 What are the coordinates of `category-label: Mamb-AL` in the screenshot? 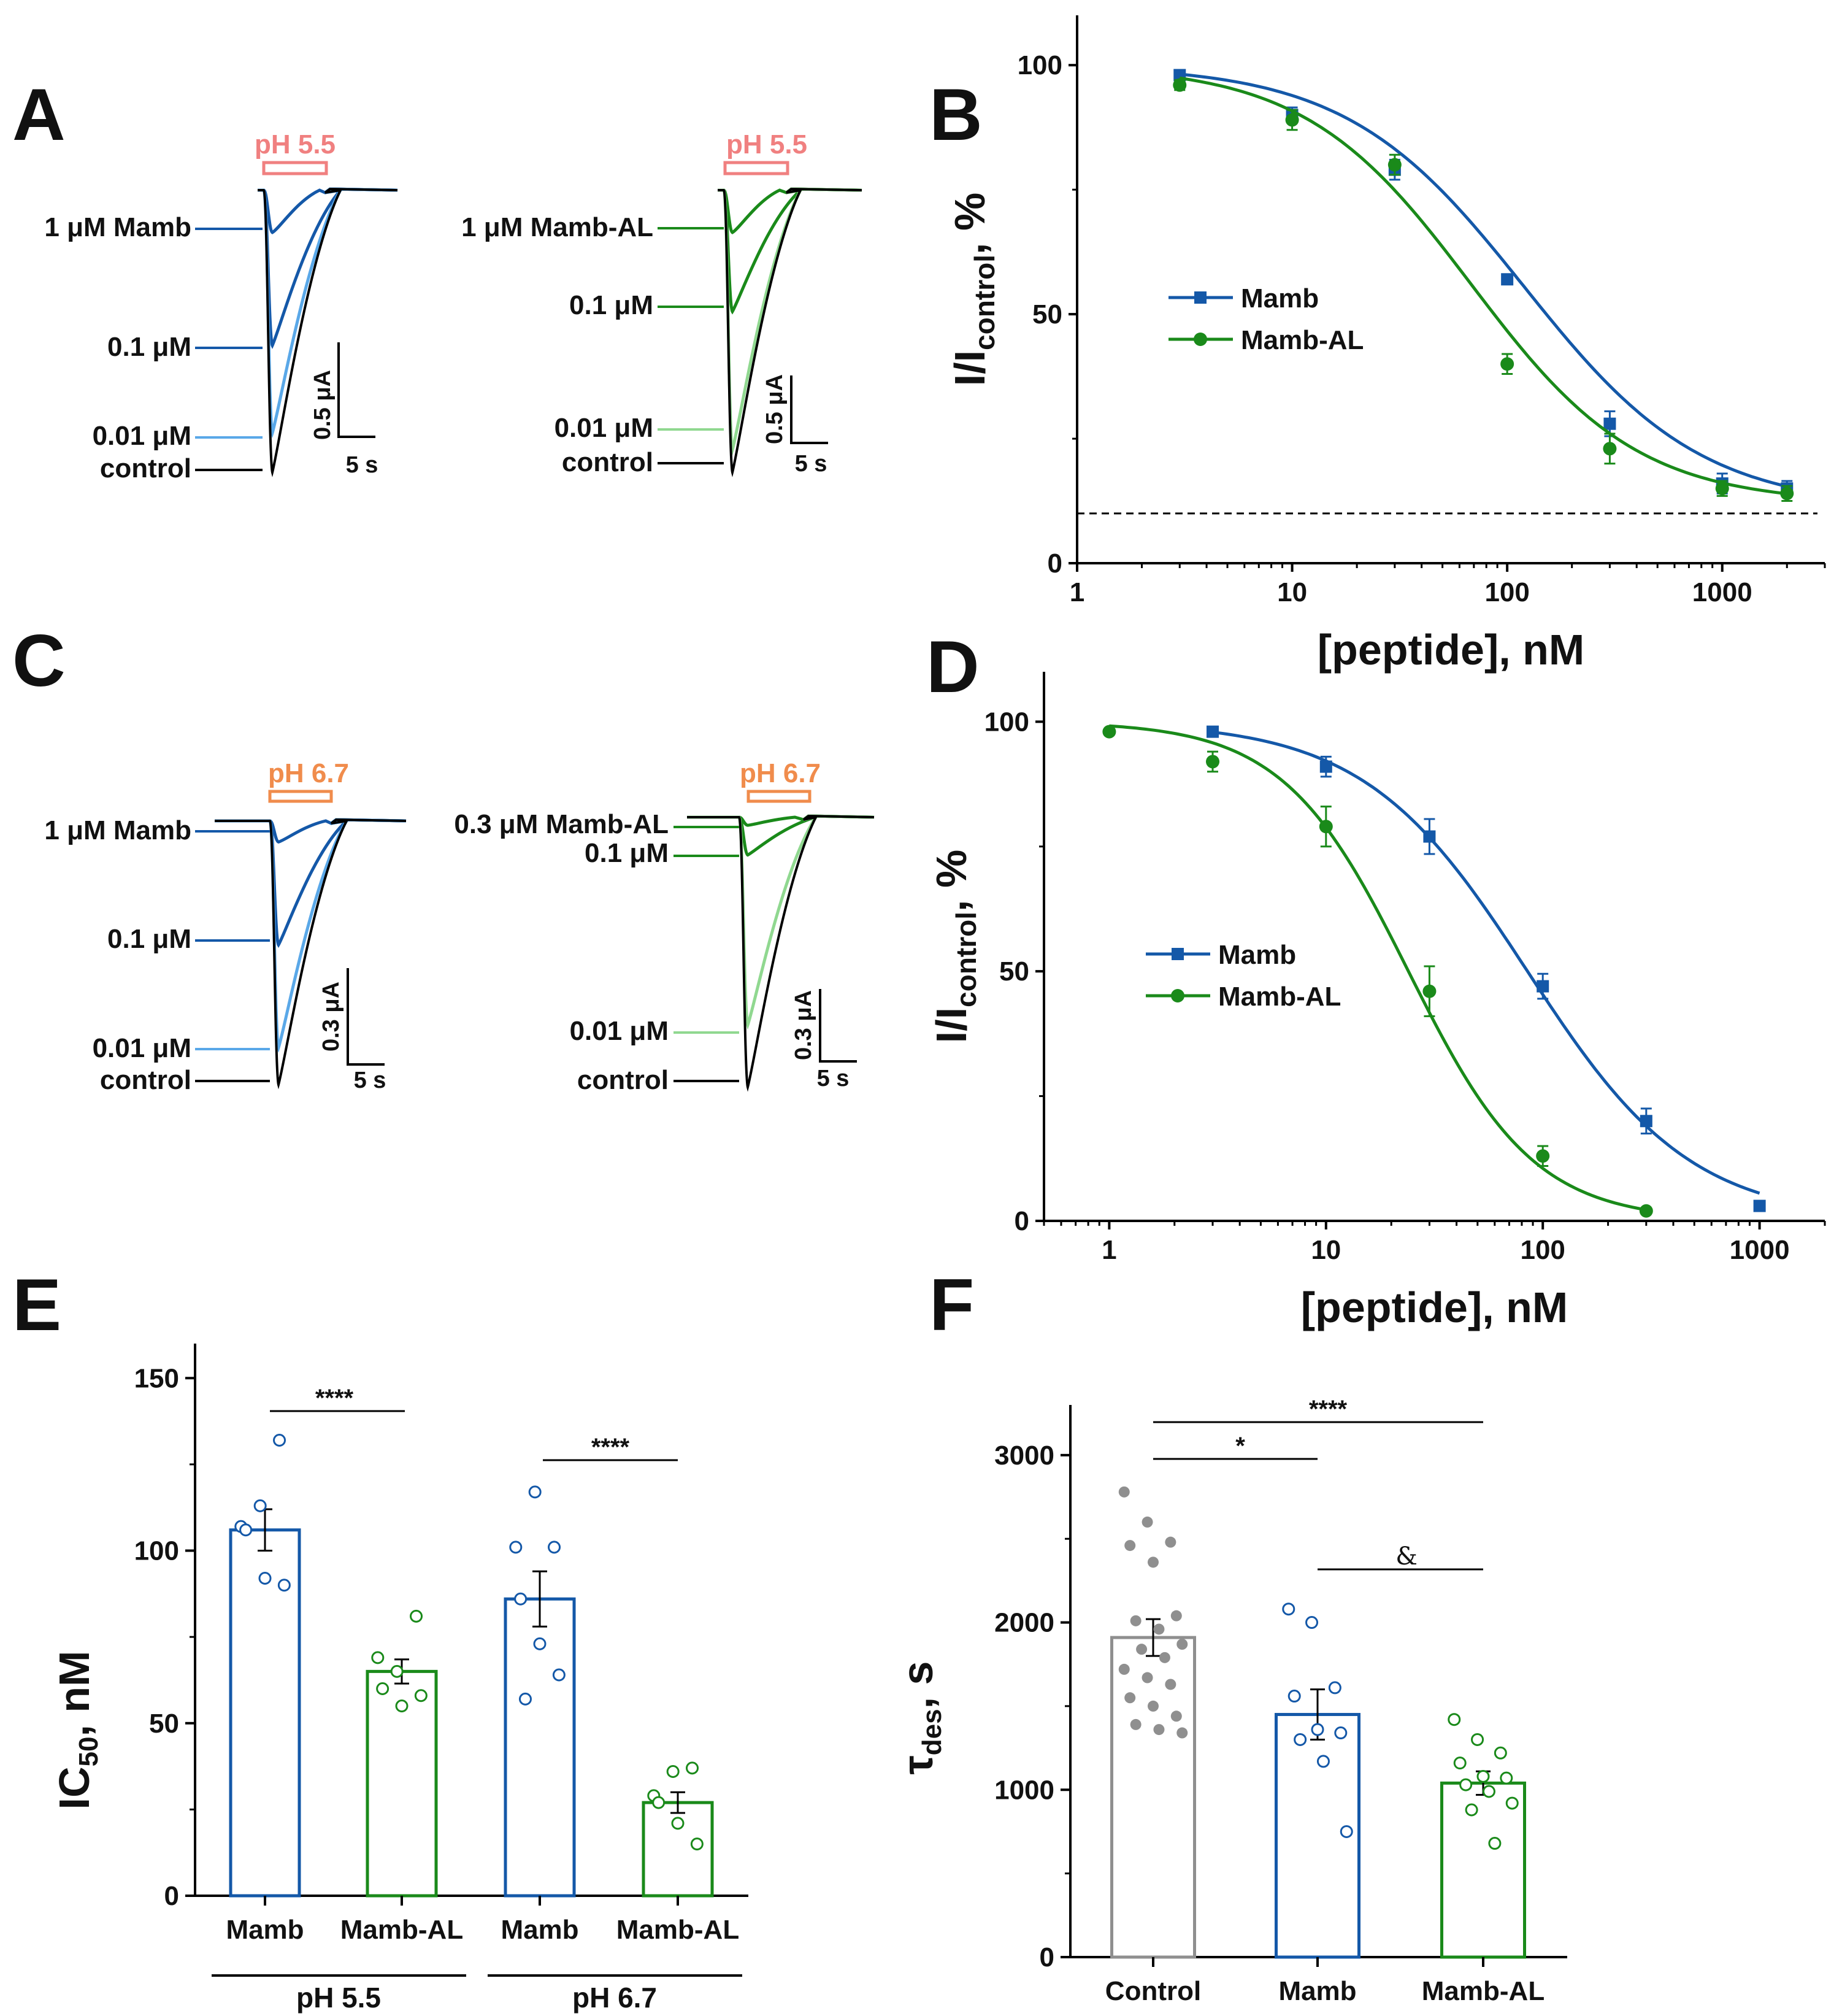 It's located at (677, 1930).